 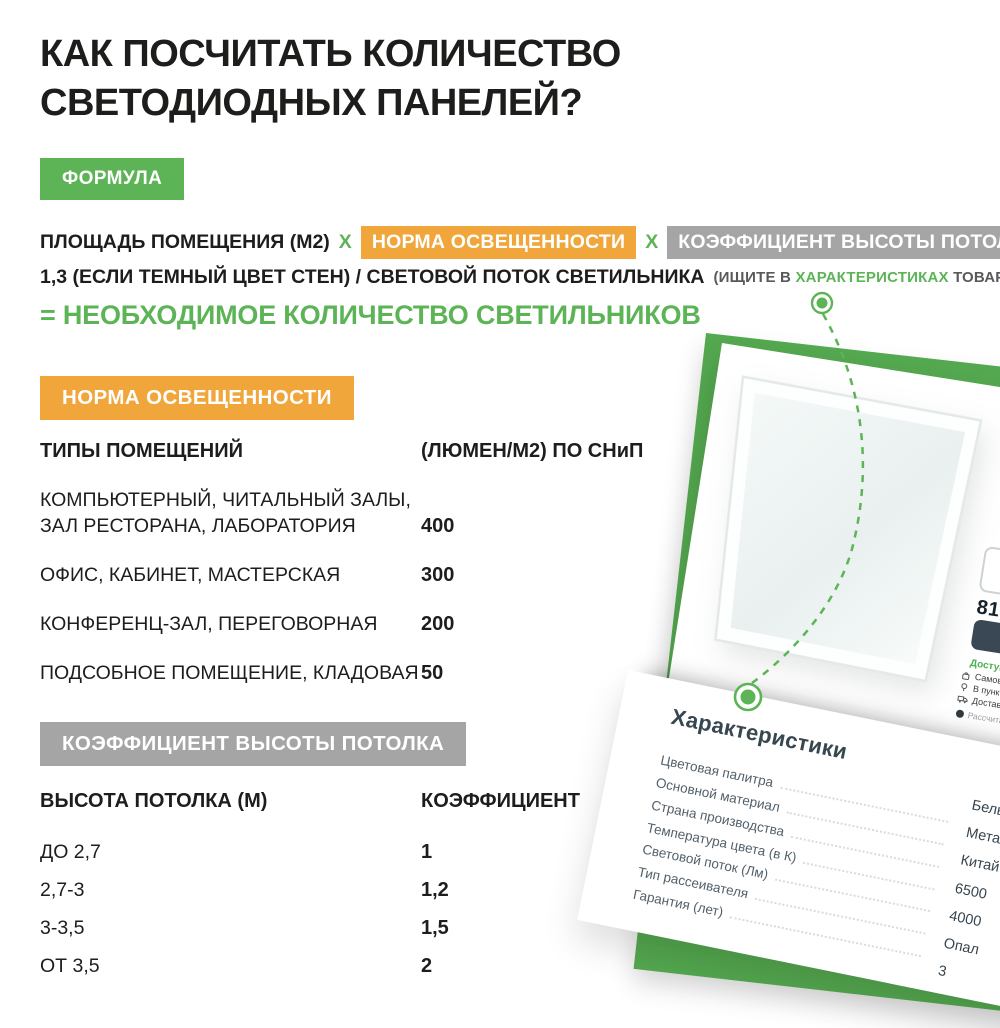 What do you see at coordinates (435, 928) in the screenshot?
I see `row-value: 1,5` at bounding box center [435, 928].